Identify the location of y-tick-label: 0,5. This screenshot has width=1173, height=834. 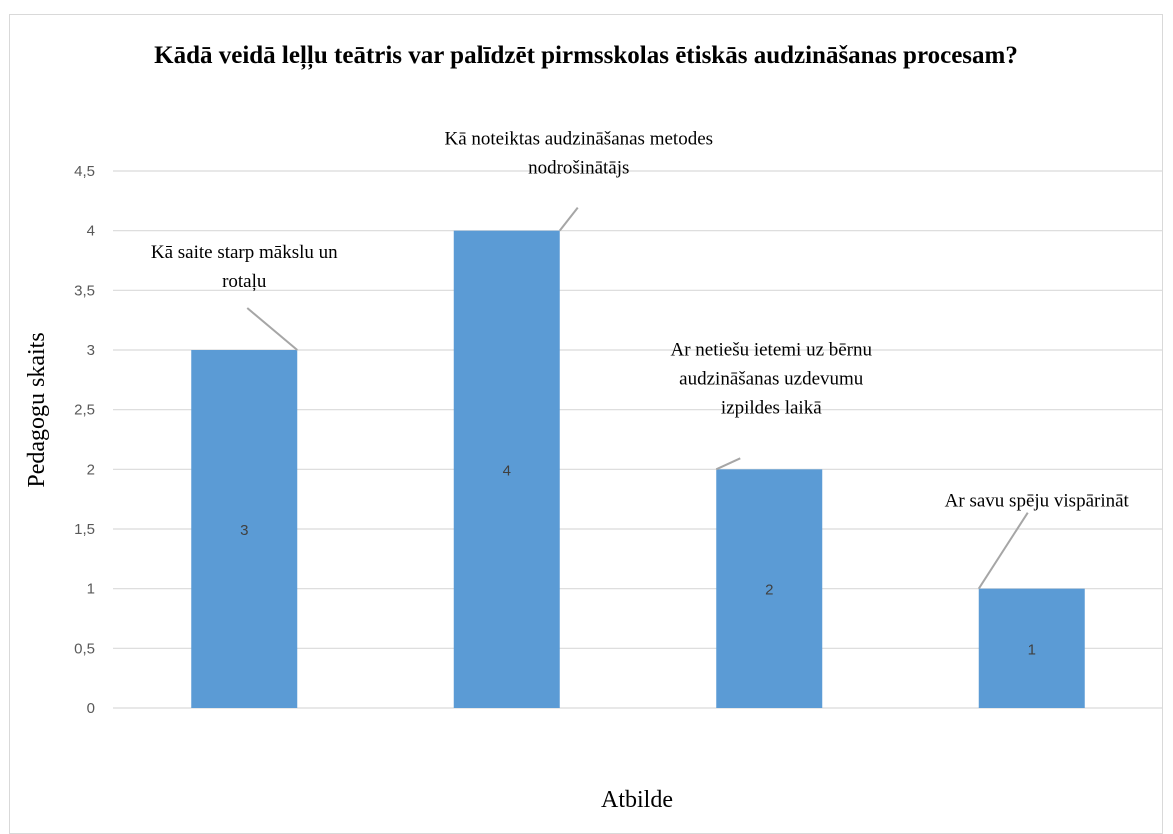
(84, 648).